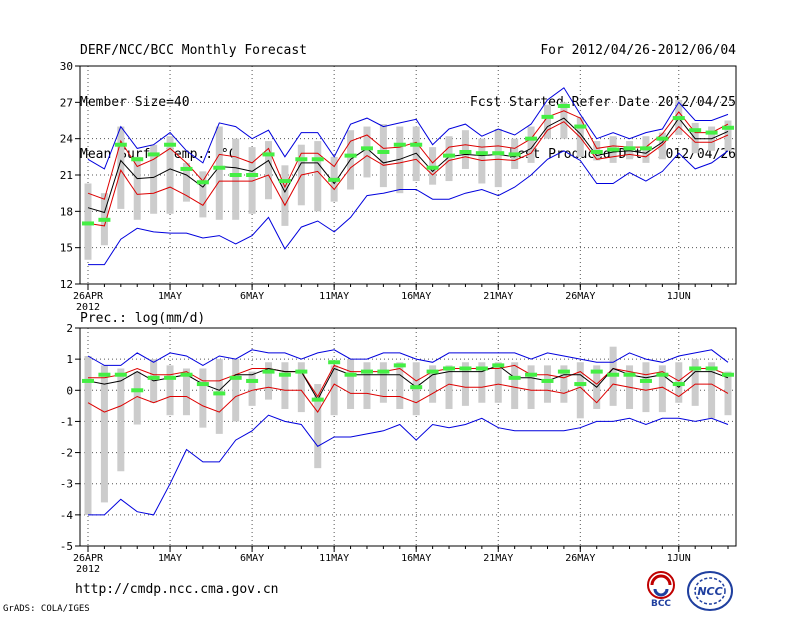 The image size is (800, 618). I want to click on temp-xtick-label: 21MAY, so click(498, 296).